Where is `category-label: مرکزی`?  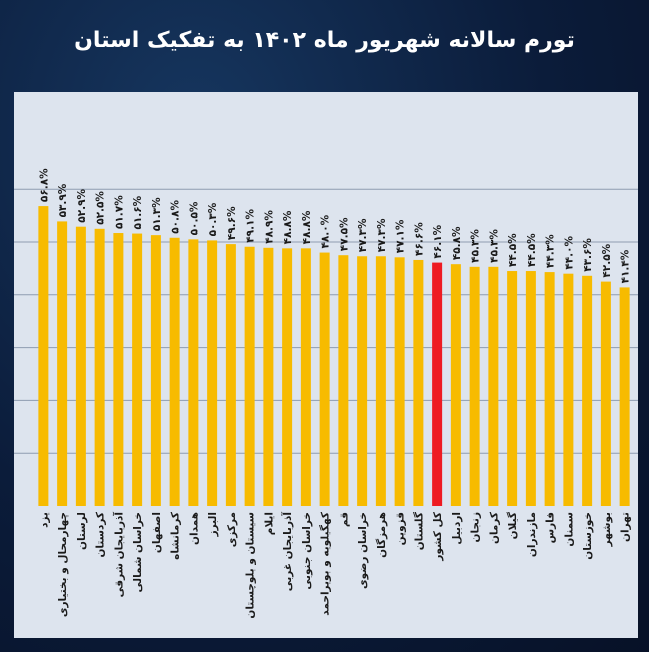 category-label: مرکزی is located at coordinates (232, 529).